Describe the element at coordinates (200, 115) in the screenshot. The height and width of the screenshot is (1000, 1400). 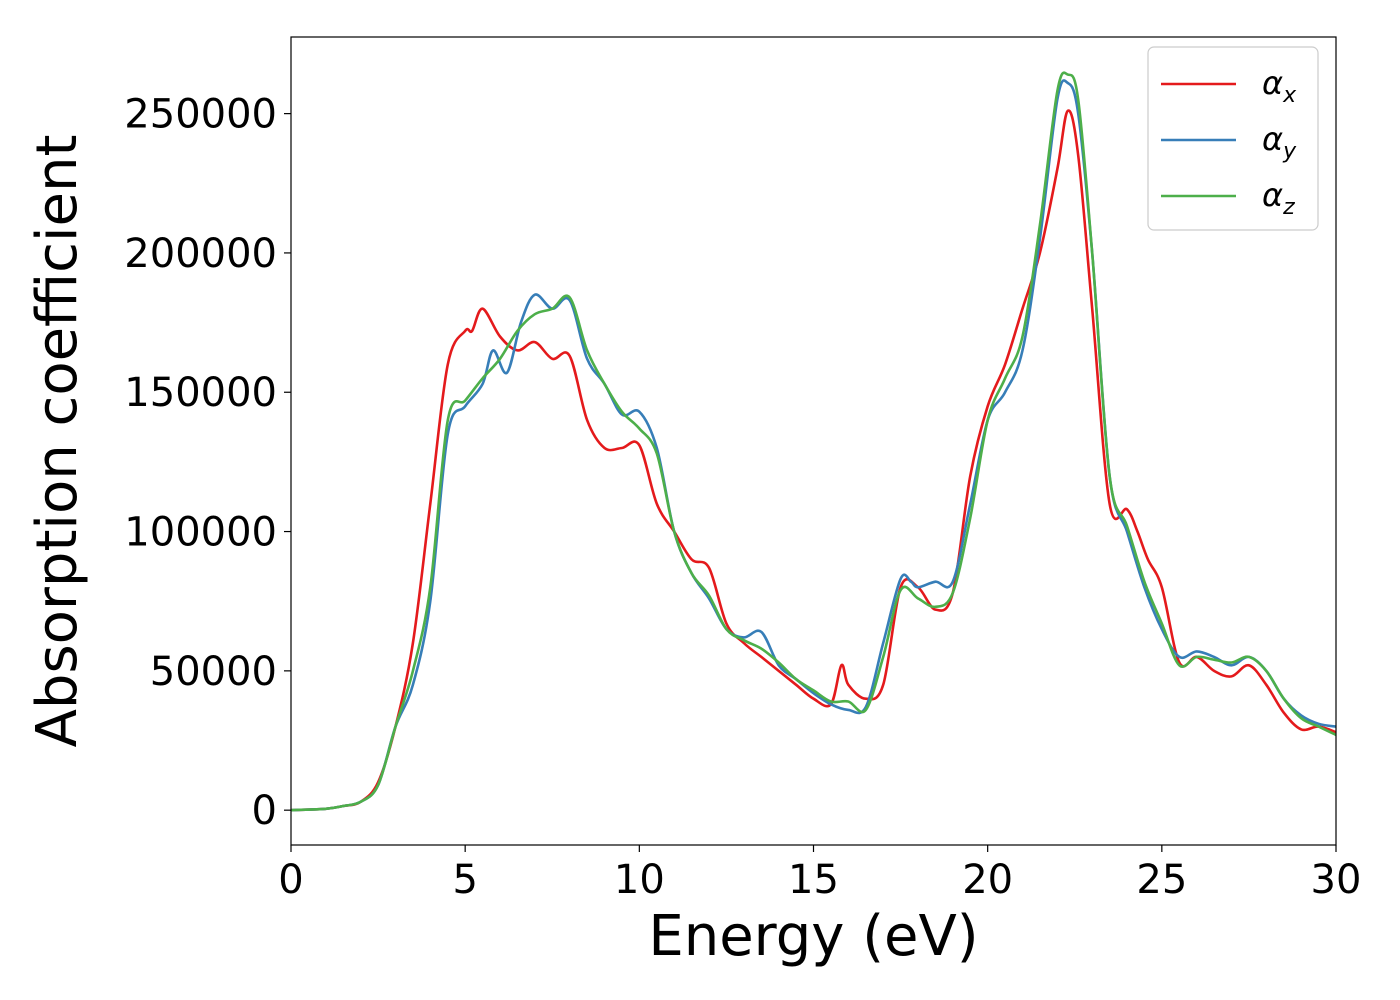
I see `y-tick-label: 250000` at that location.